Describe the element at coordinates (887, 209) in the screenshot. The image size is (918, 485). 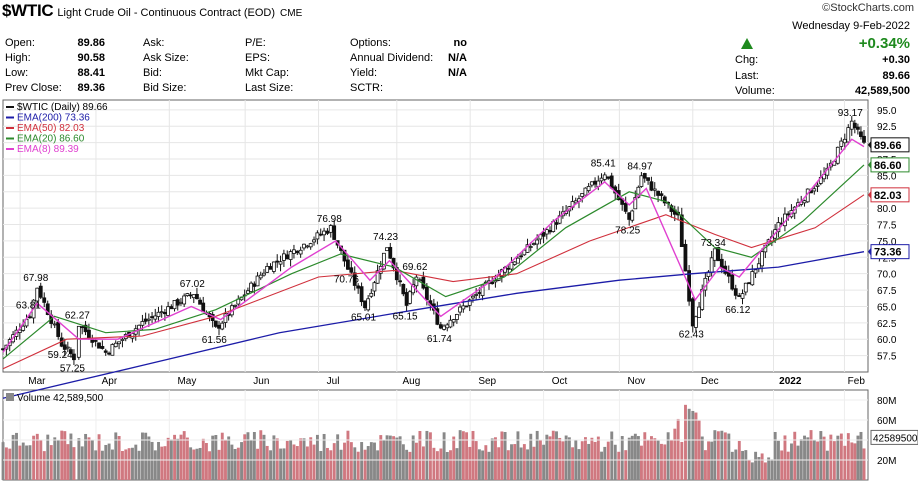
I see `y-tick-label: 80.0` at that location.